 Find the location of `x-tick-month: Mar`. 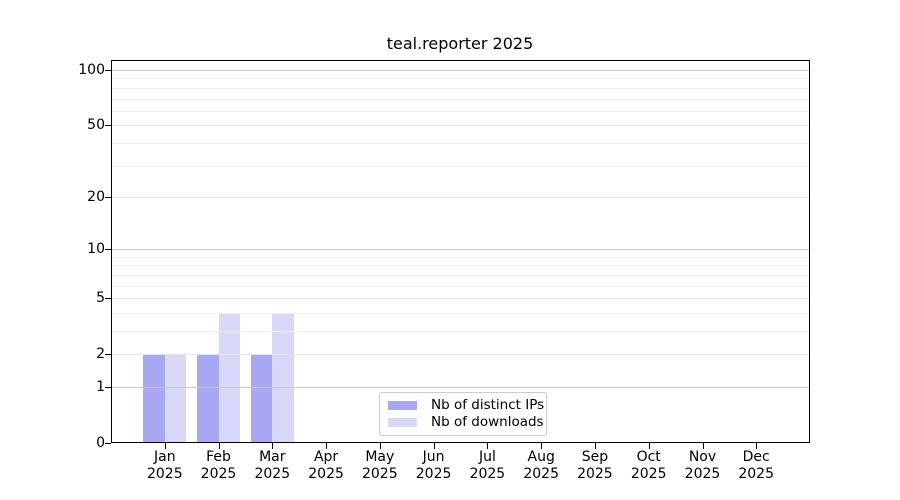

x-tick-month: Mar is located at coordinates (272, 457).